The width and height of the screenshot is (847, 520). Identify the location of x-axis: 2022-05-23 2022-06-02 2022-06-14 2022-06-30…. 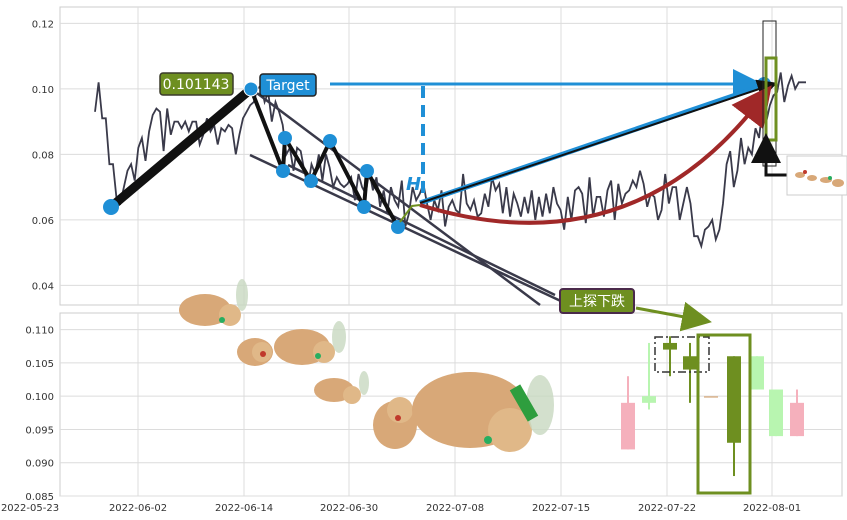
(401, 508).